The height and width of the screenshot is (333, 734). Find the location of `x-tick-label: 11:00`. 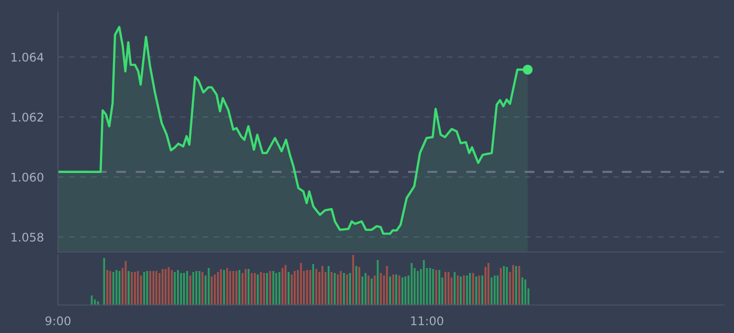

x-tick-label: 11:00 is located at coordinates (427, 321).